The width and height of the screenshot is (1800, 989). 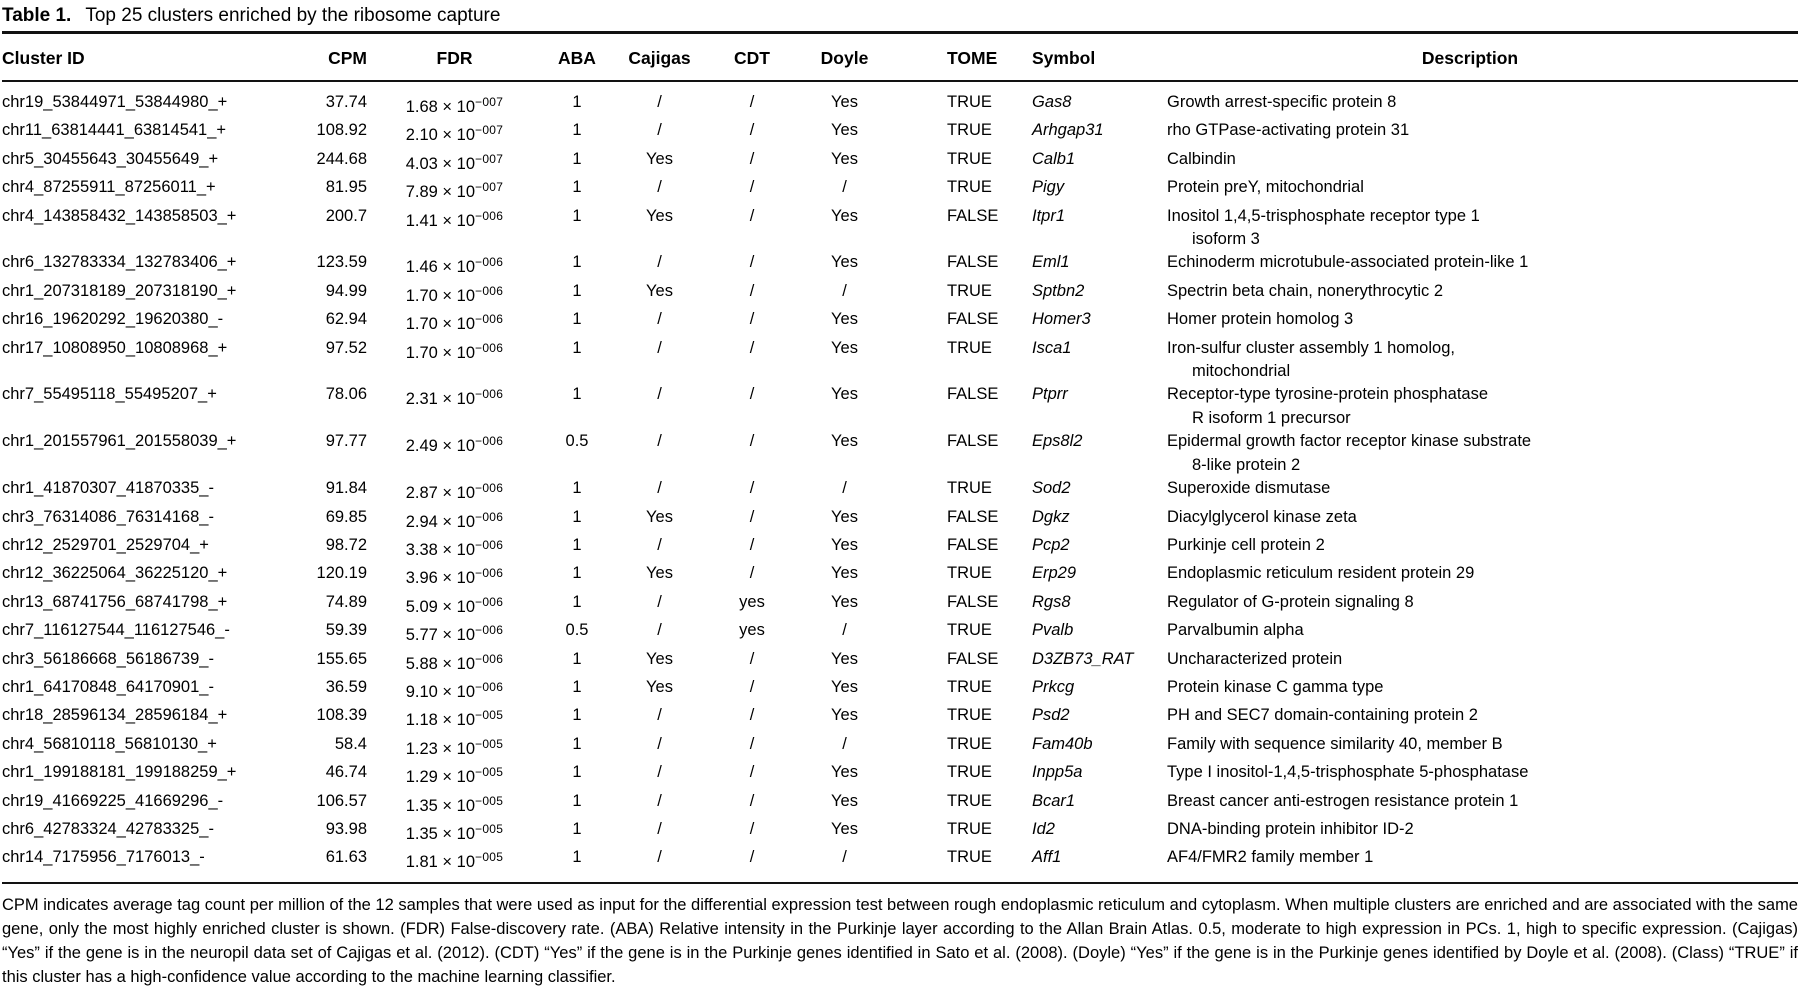 What do you see at coordinates (1051, 262) in the screenshot?
I see `symbol-cell: Eml1` at bounding box center [1051, 262].